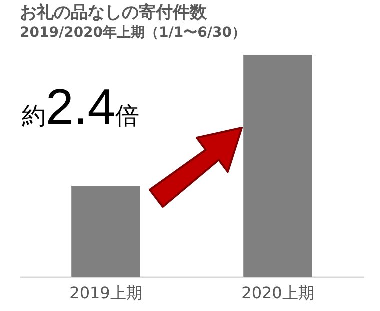  I want to click on x-tick-label: 2020上期, so click(278, 293).